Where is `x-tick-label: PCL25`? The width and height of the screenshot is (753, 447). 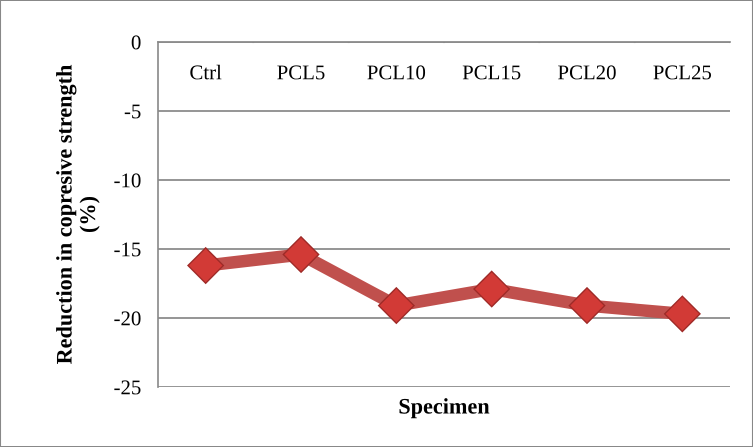 x-tick-label: PCL25 is located at coordinates (682, 72).